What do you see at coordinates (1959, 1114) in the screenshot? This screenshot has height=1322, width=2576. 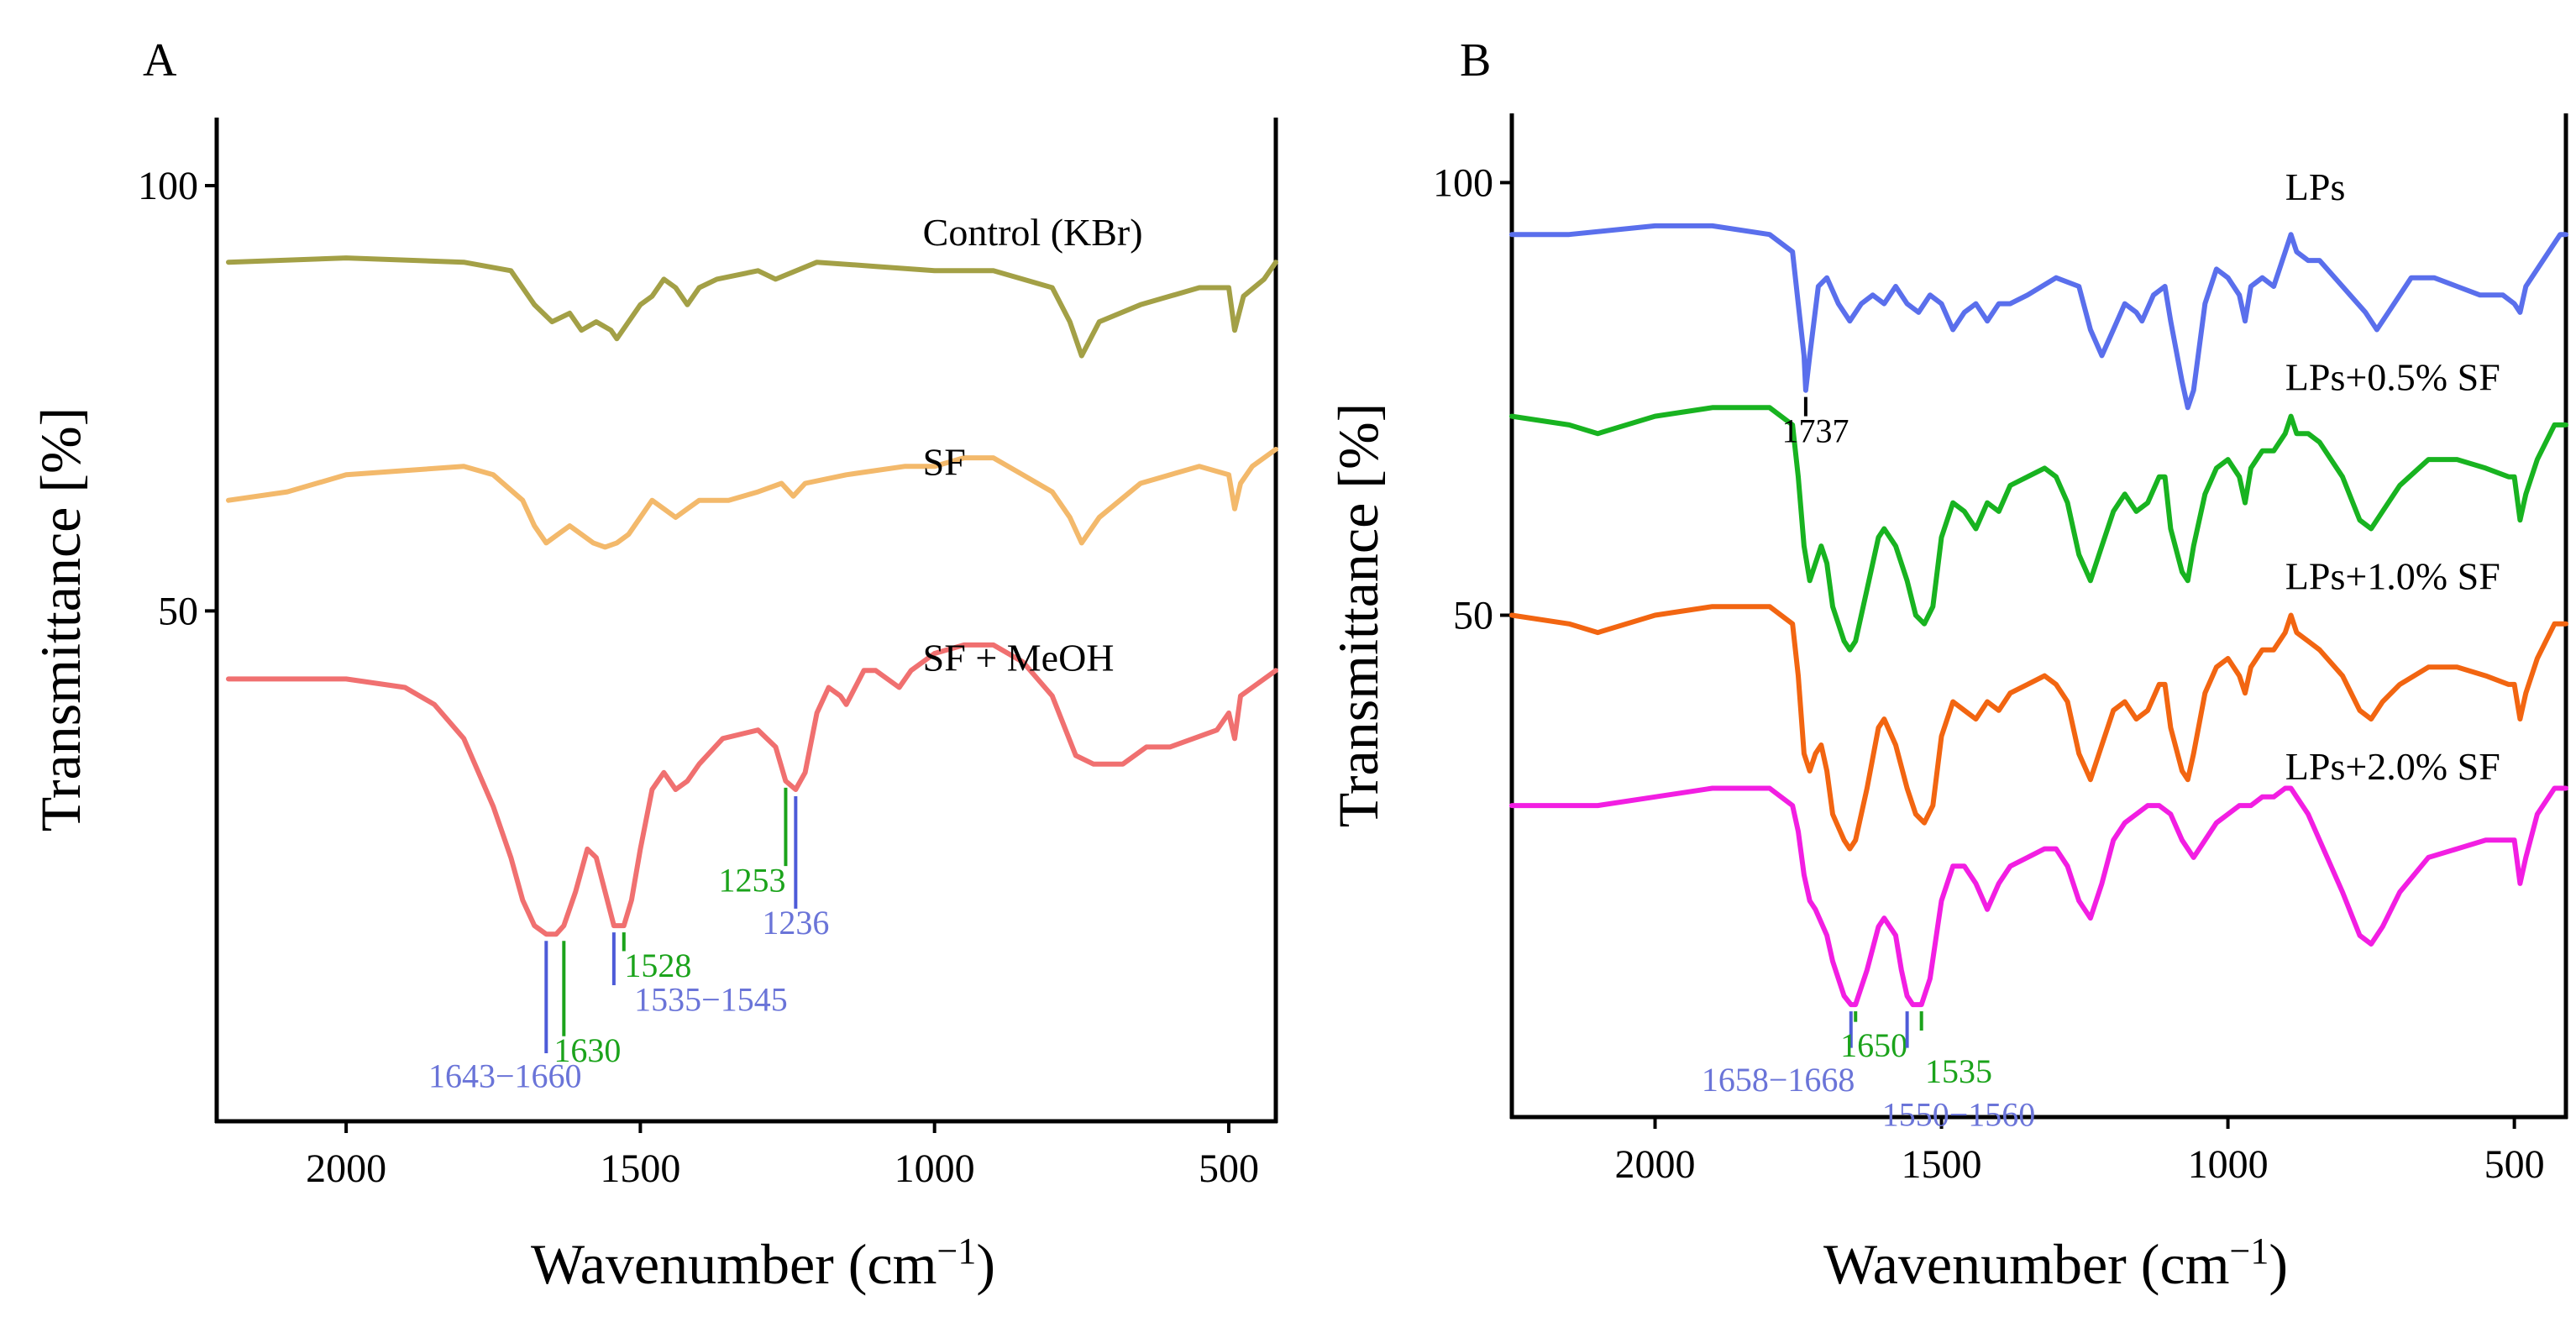 I see `peak-label: 1550−1560` at bounding box center [1959, 1114].